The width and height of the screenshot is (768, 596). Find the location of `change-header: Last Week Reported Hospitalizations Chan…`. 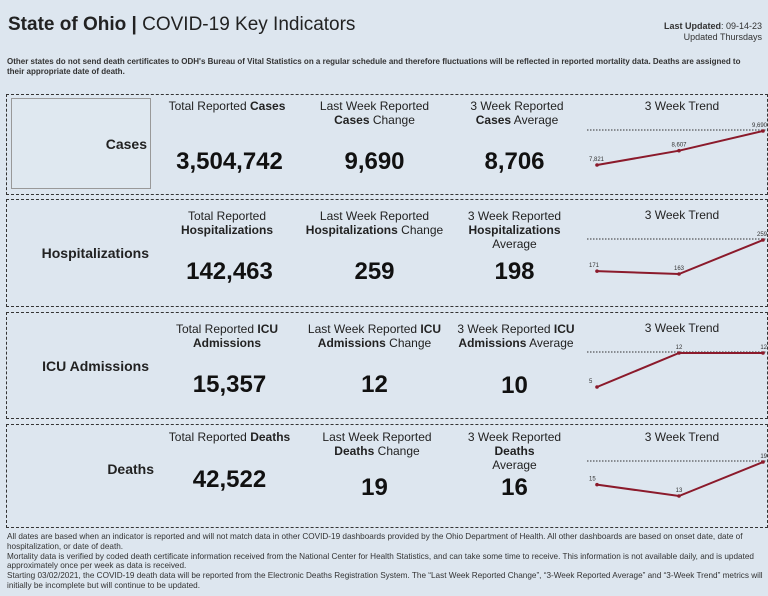

change-header: Last Week Reported Hospitalizations Chan… is located at coordinates (374, 223).